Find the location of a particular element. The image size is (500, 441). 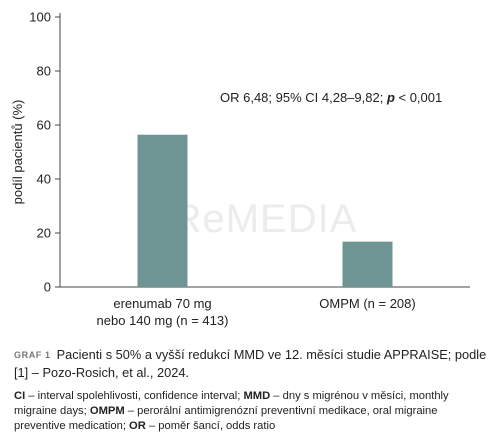

y-axis-label: podíl pacientů (%) is located at coordinates (17, 152).